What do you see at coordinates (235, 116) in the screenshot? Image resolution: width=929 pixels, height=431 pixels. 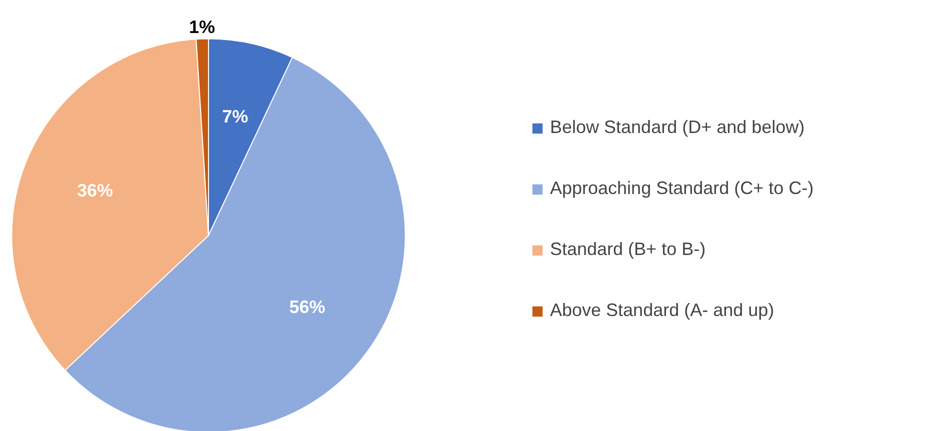 I see `data-label: 7%` at bounding box center [235, 116].